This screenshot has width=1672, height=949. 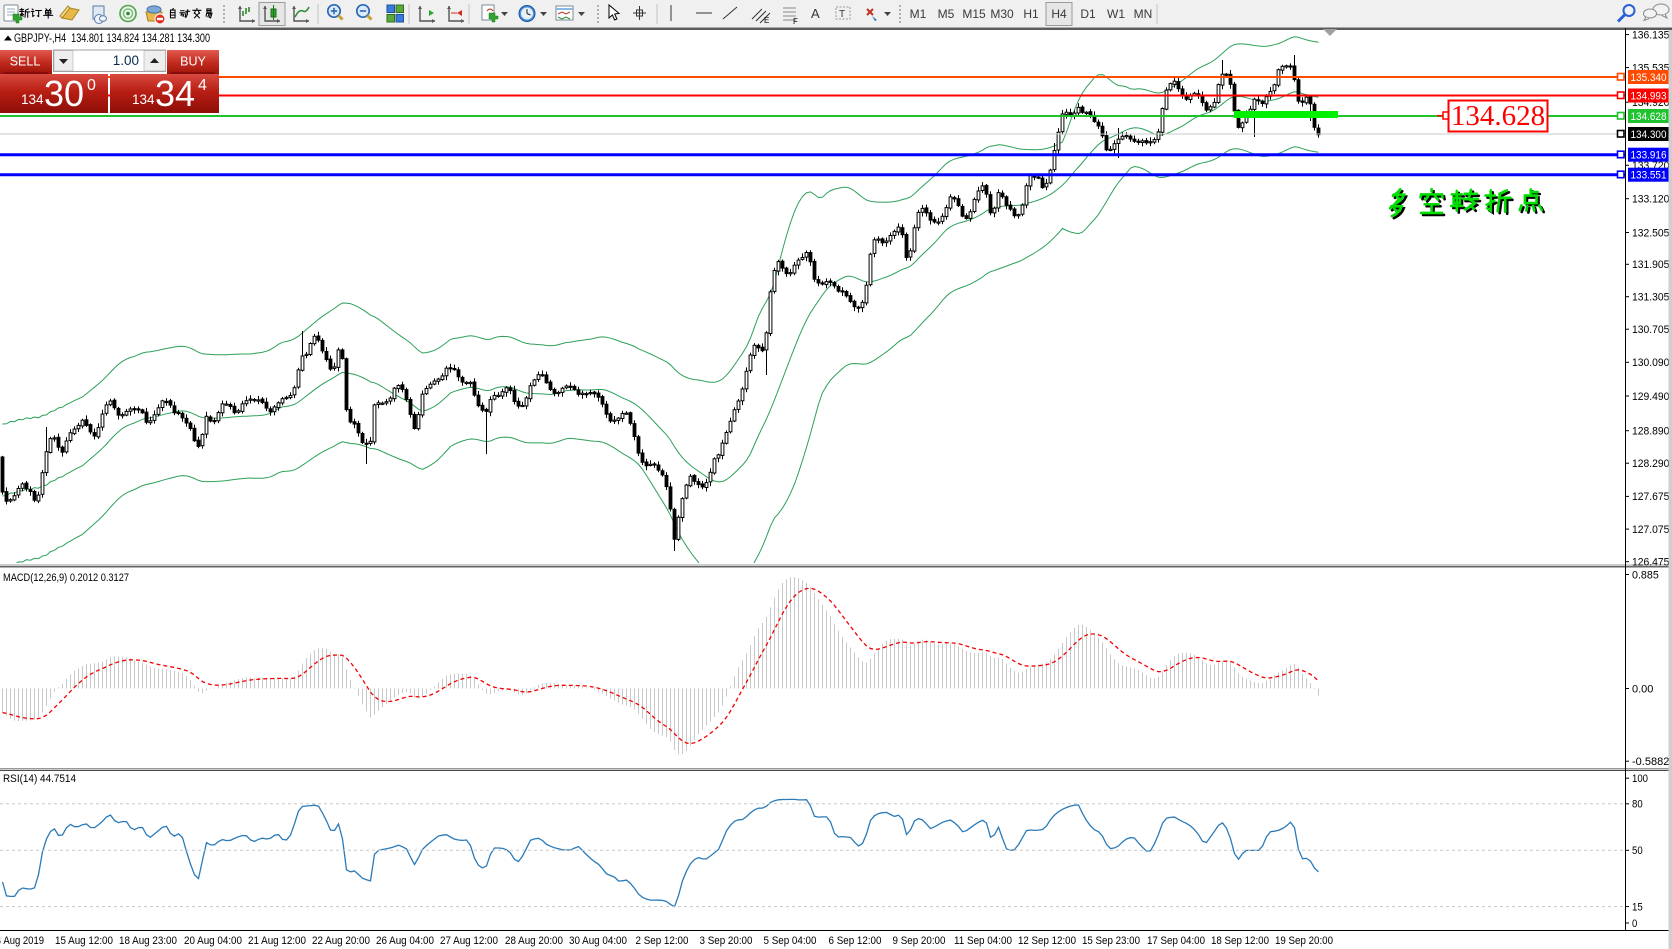 I want to click on svg-text: 80, so click(x=1637, y=805).